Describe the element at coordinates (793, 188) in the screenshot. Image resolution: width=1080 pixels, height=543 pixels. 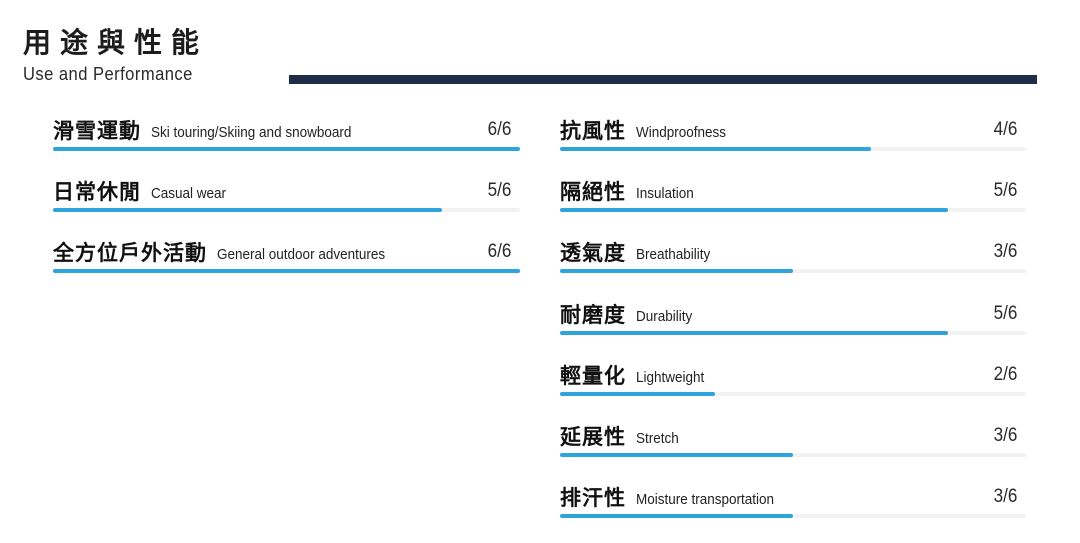
I see `rating-row-header: 隔絕性 Insulation 5/6` at that location.